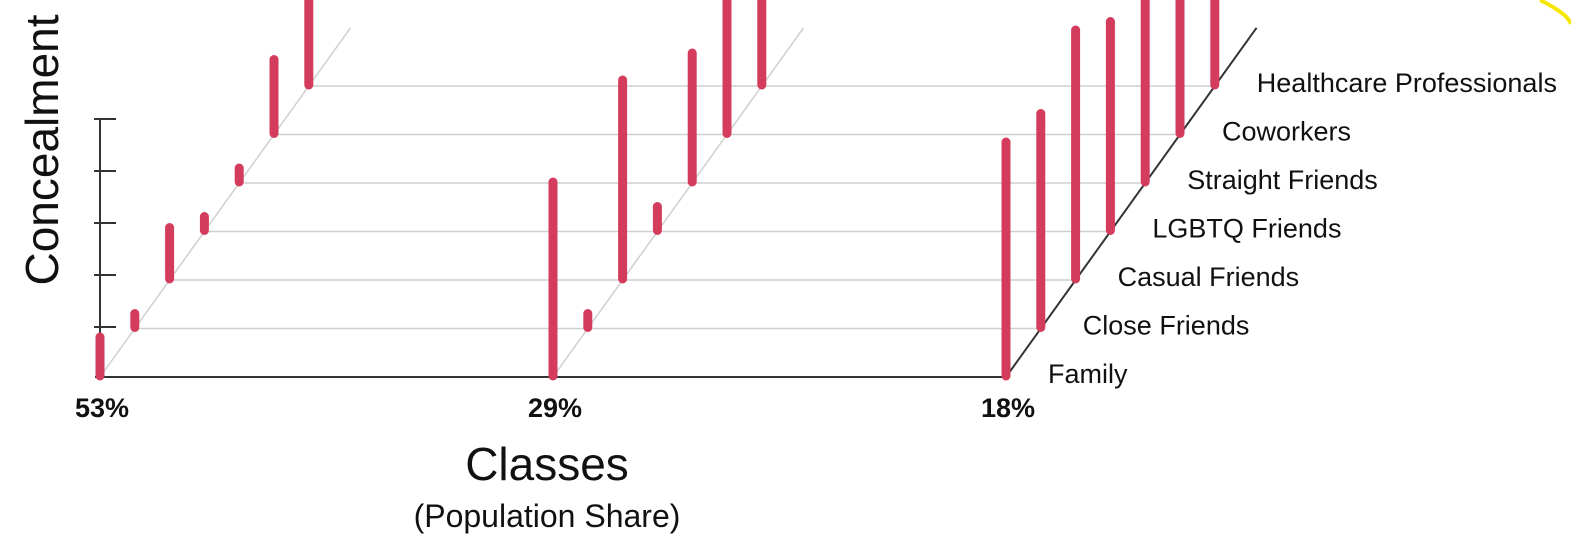  I want to click on category-label-6: Healthcare Professionals, so click(1407, 83).